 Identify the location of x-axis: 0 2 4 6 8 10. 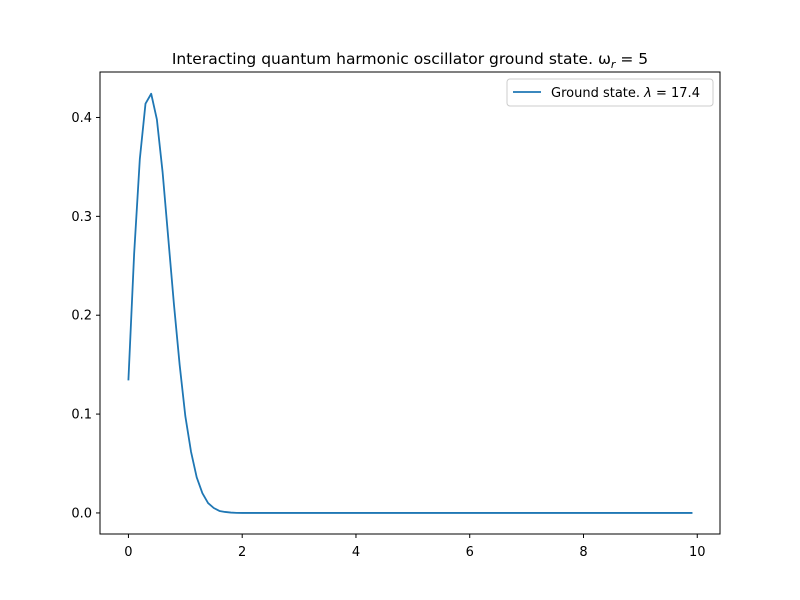
(415, 547).